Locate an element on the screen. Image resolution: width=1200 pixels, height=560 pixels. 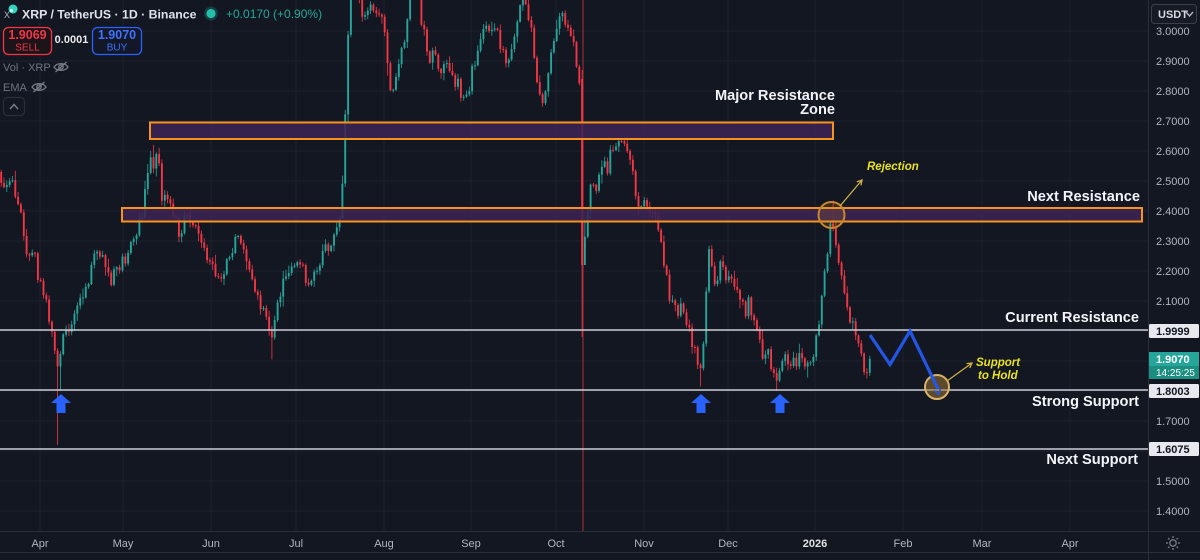
svg-text: May is located at coordinates (123, 544).